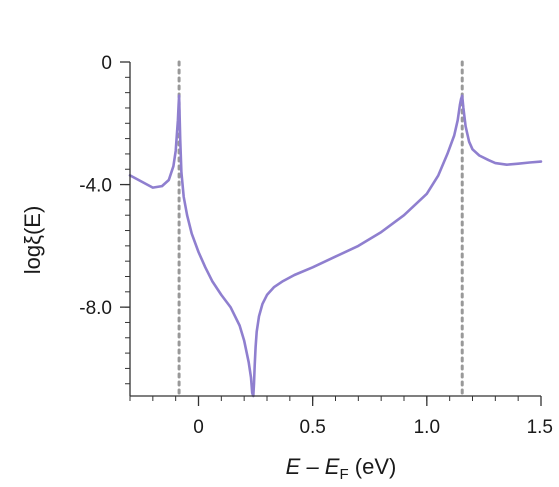  I want to click on x-tick-label: 0.5, so click(312, 427).